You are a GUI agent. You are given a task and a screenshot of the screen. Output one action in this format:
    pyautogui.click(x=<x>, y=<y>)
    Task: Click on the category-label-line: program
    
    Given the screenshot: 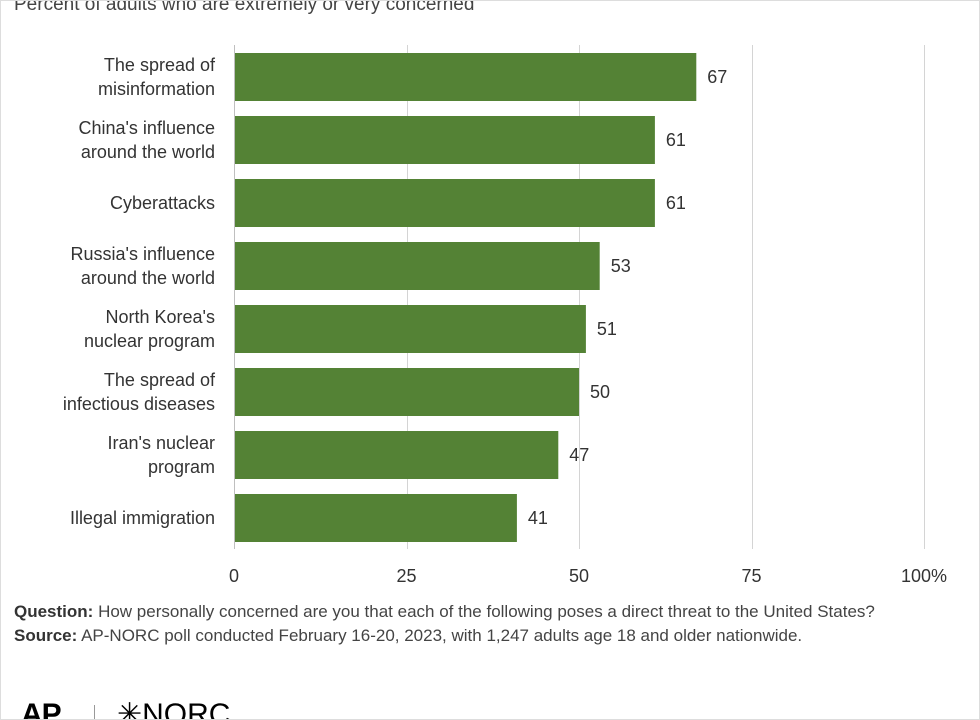 What is the action you would take?
    pyautogui.click(x=181, y=467)
    